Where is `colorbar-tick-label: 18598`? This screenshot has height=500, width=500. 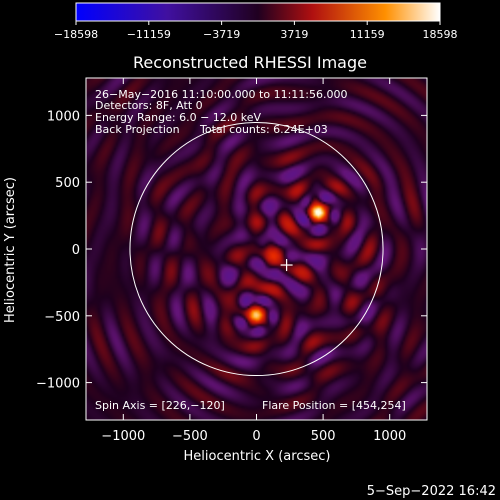 colorbar-tick-label: 18598 is located at coordinates (440, 34).